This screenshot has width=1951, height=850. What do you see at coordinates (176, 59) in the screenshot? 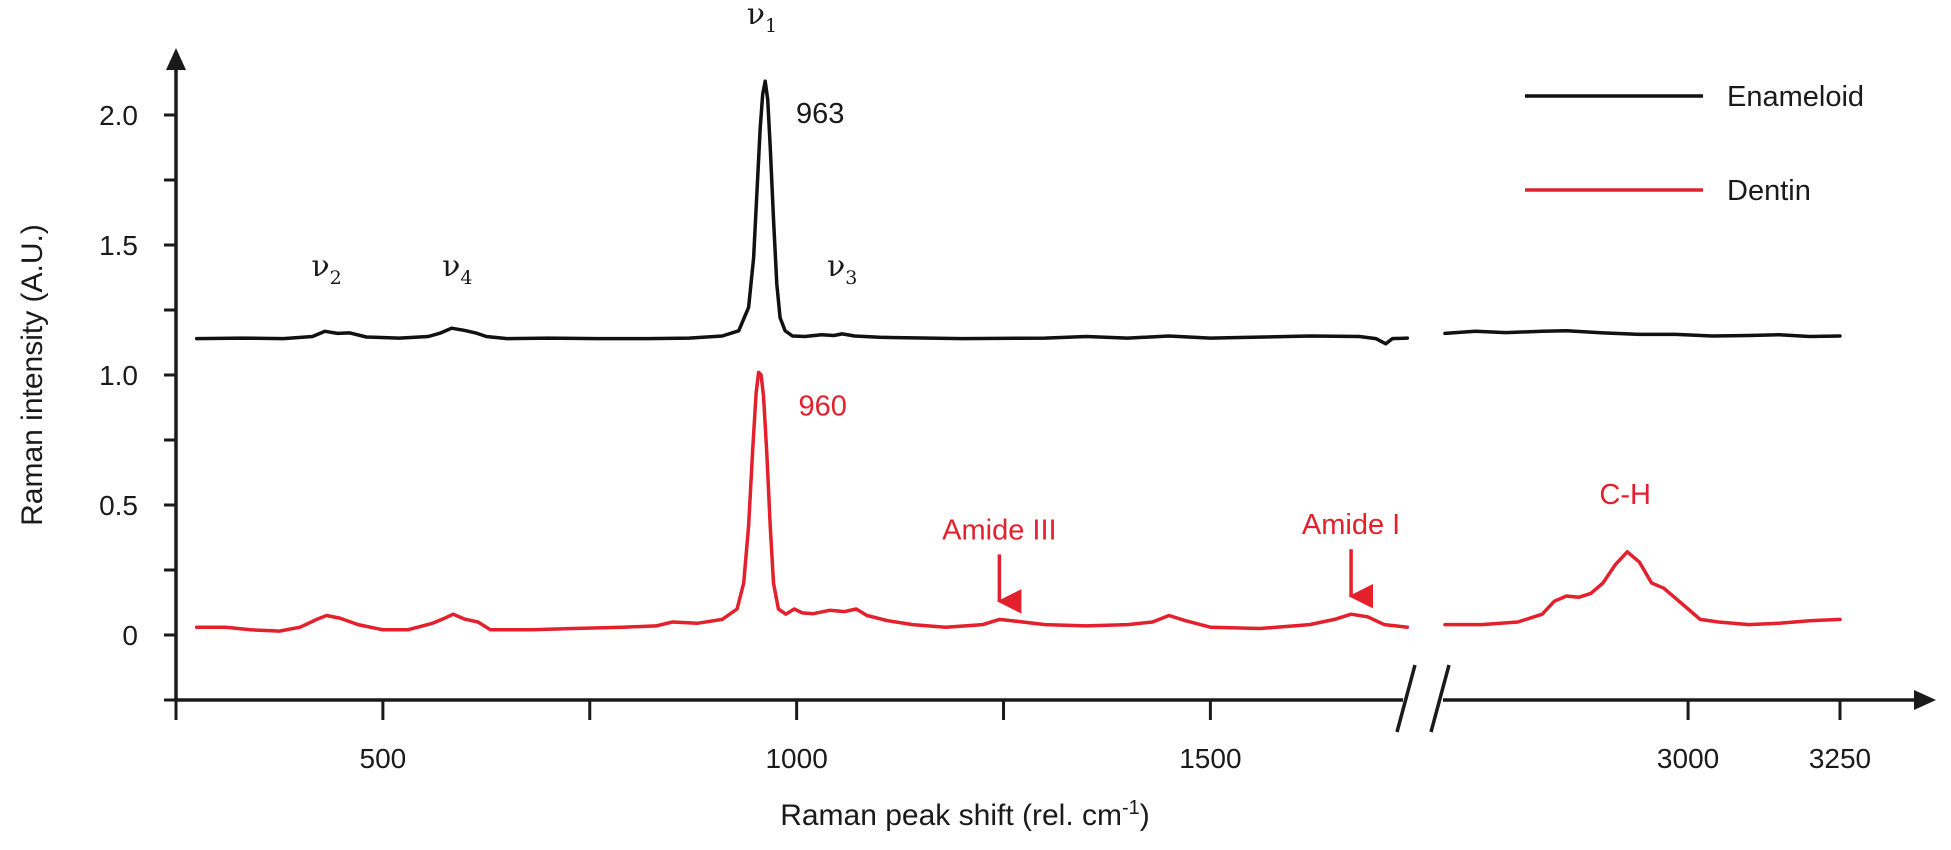
I see `y-axis-arrow` at bounding box center [176, 59].